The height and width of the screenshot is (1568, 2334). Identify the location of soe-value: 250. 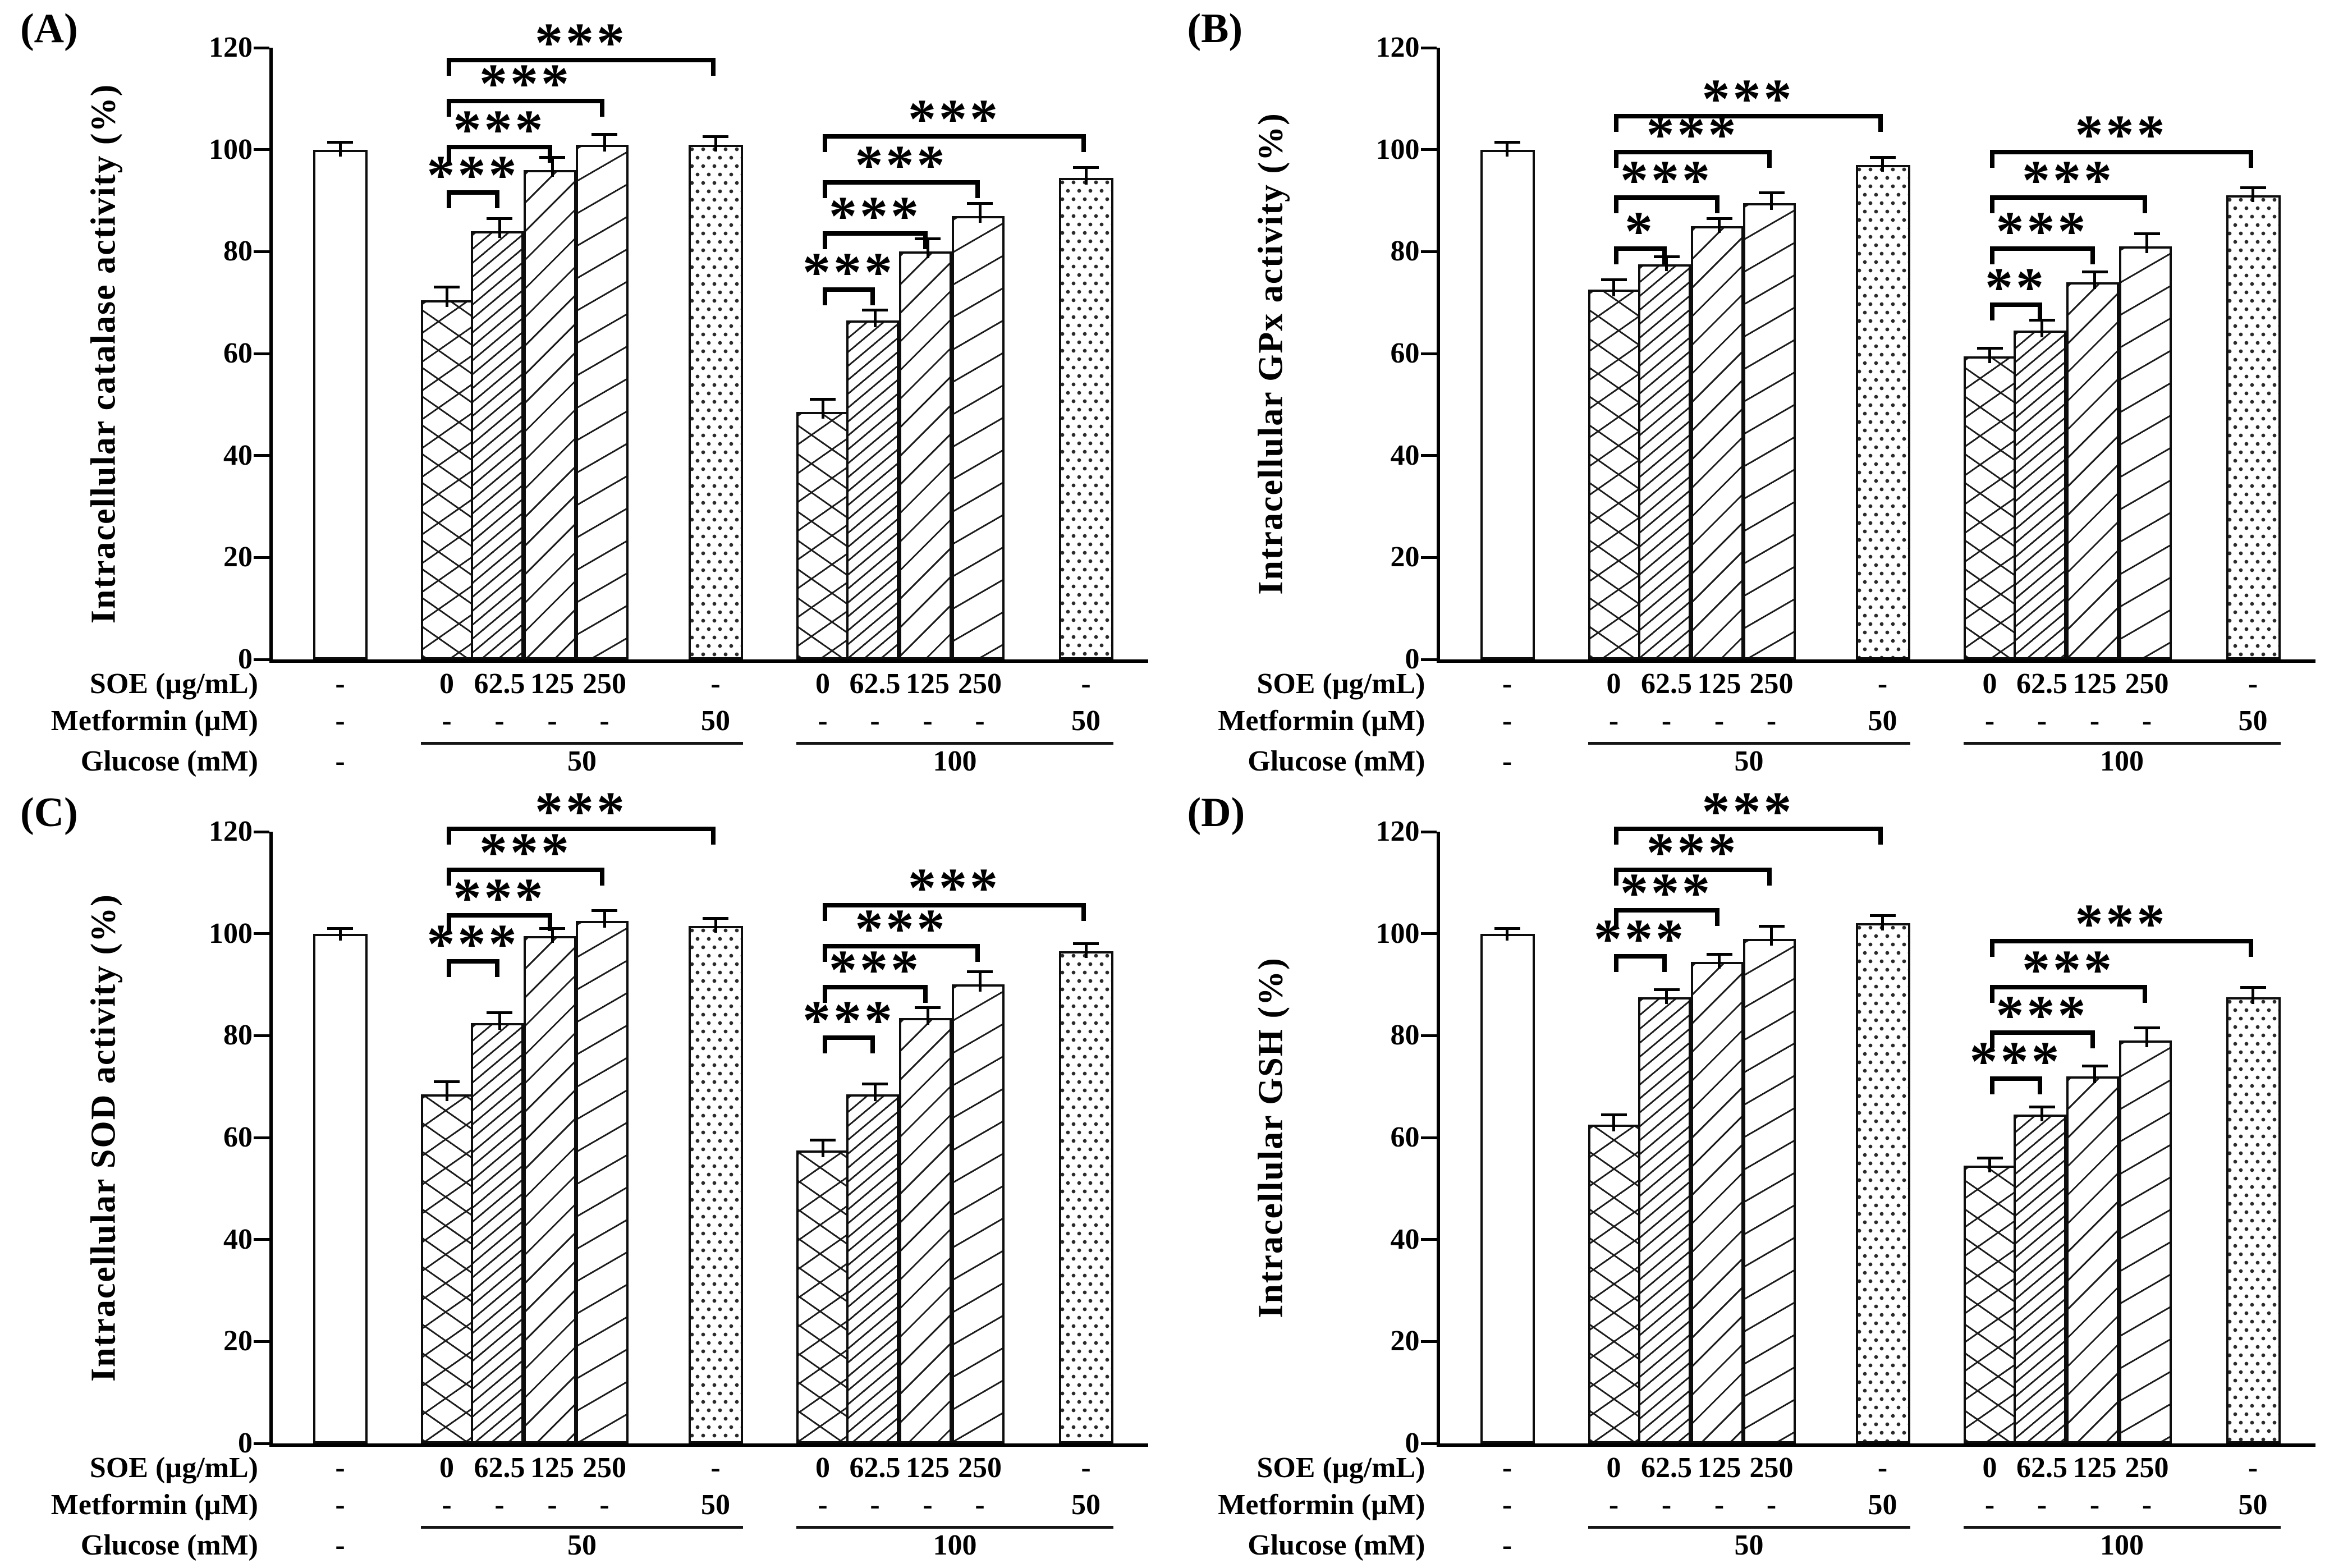
(1772, 1468).